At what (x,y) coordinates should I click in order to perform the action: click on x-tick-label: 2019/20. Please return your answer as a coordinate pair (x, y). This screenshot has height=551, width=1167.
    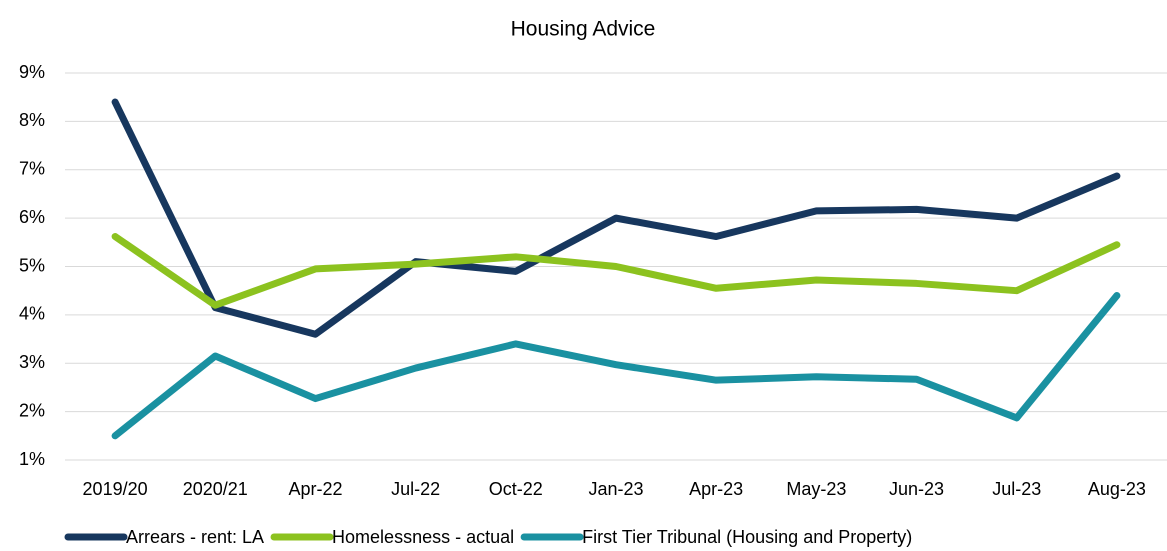
    Looking at the image, I should click on (115, 489).